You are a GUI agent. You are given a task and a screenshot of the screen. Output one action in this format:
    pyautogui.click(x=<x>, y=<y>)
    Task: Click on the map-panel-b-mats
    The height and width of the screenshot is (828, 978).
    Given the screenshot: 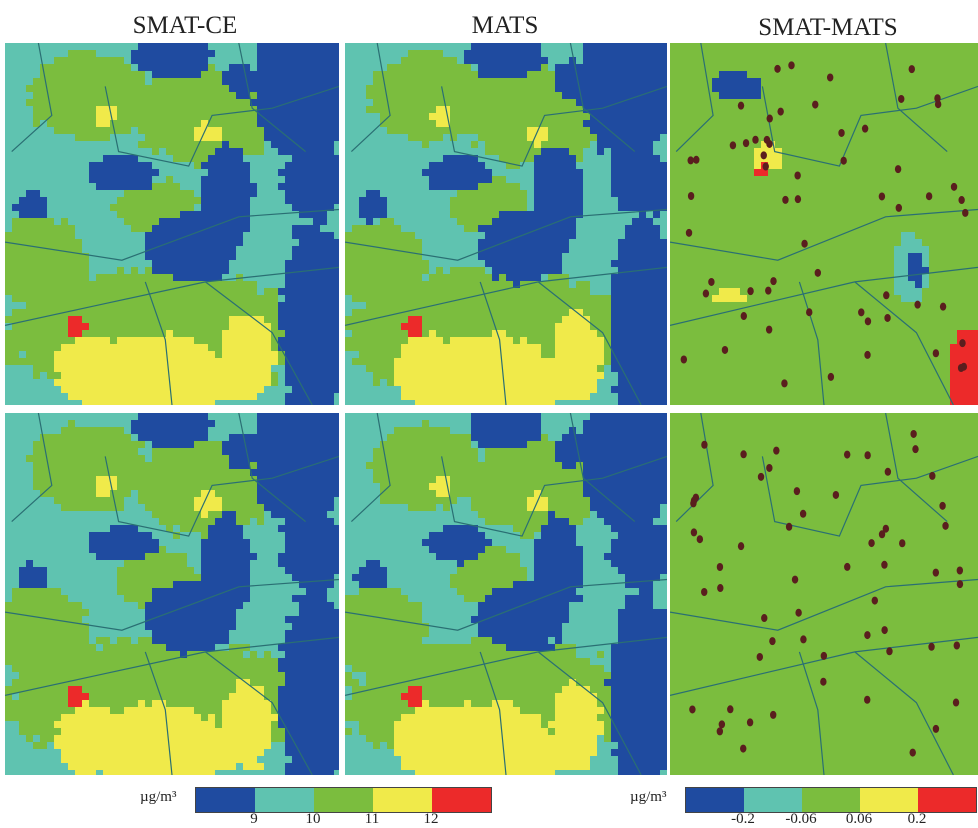 What is the action you would take?
    pyautogui.click(x=506, y=594)
    